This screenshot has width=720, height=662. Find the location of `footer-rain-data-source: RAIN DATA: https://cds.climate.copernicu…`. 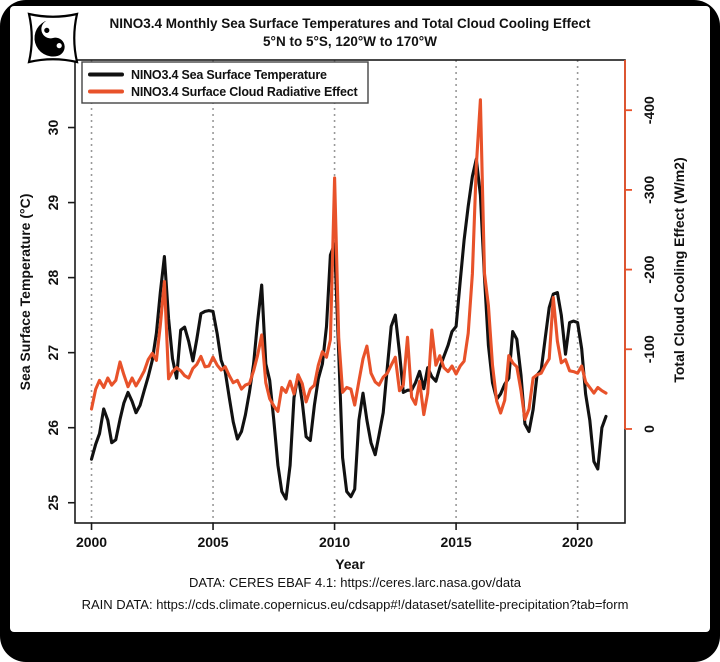

footer-rain-data-source: RAIN DATA: https://cds.climate.copernicu… is located at coordinates (355, 604).